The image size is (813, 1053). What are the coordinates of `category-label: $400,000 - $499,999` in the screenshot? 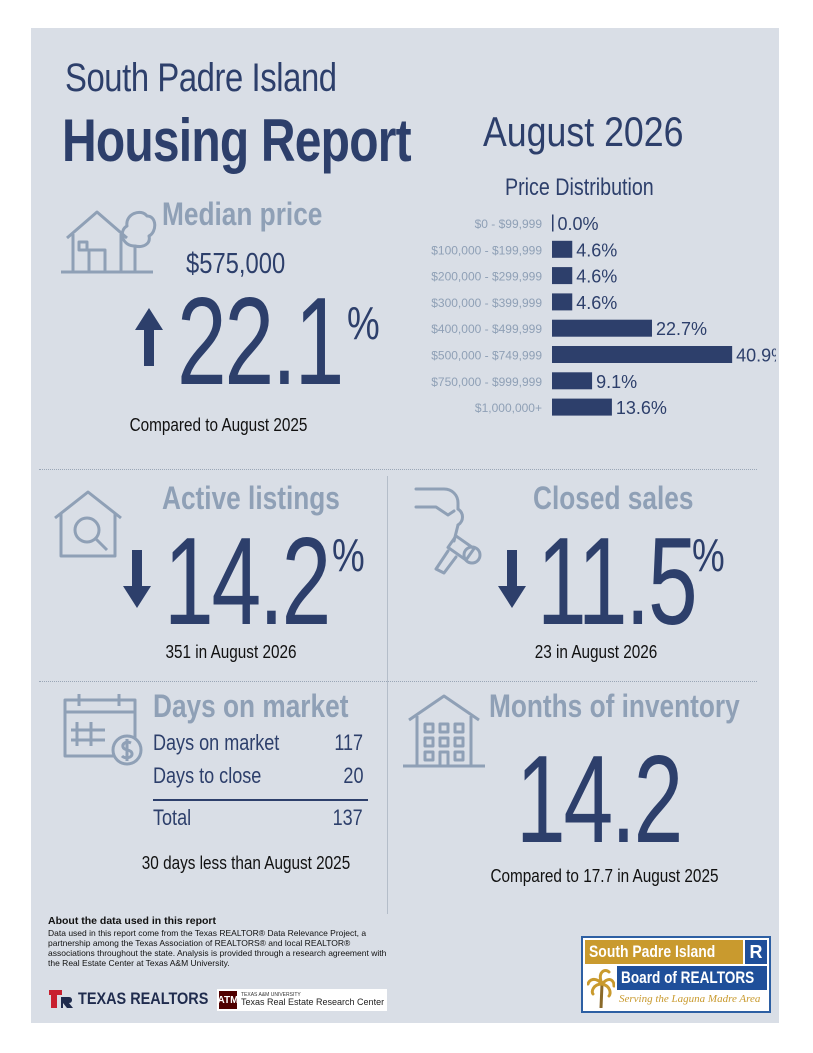 It's located at (486, 329).